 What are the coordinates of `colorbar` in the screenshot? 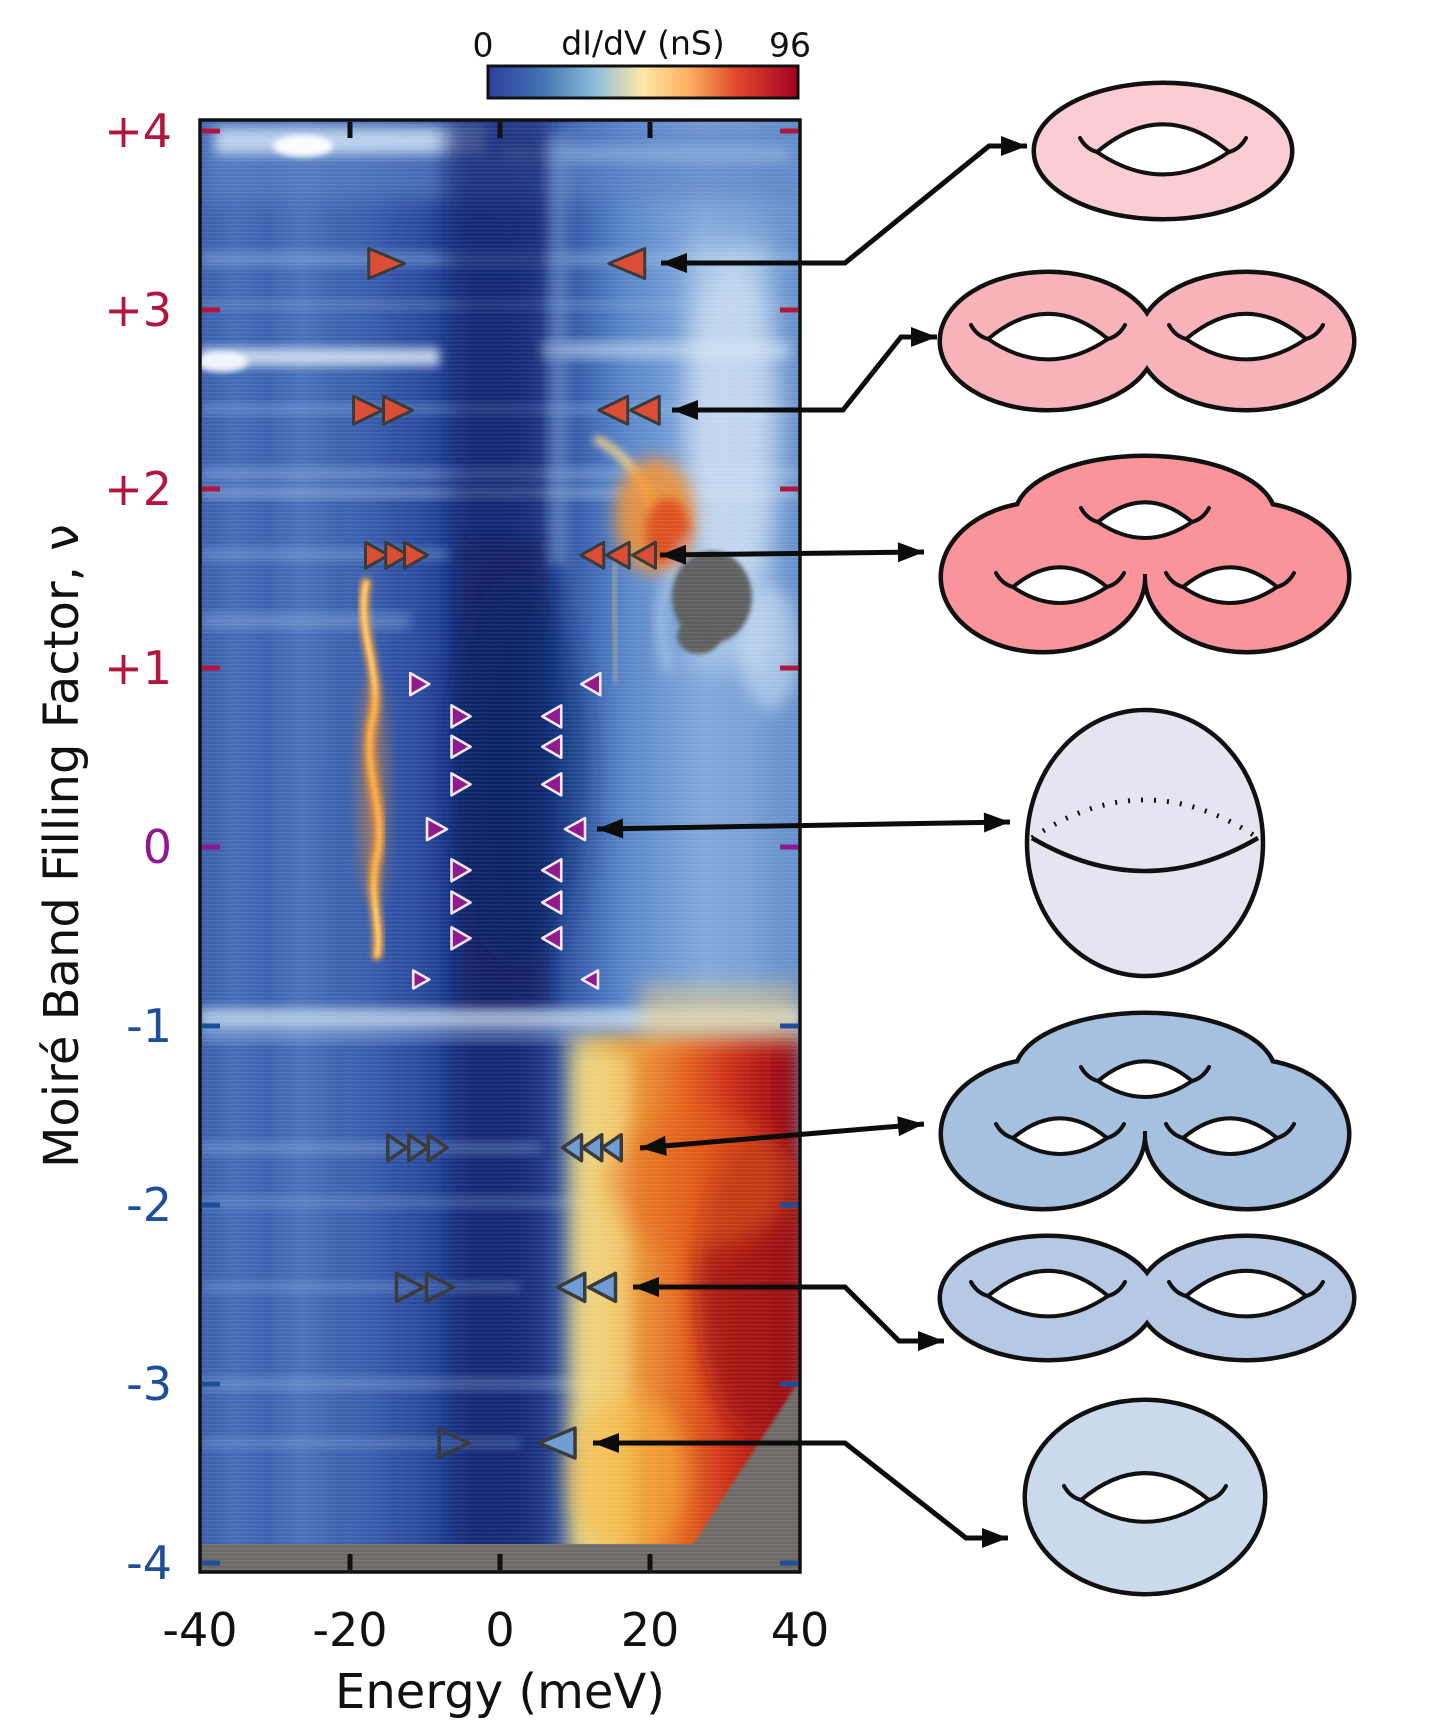 It's located at (643, 82).